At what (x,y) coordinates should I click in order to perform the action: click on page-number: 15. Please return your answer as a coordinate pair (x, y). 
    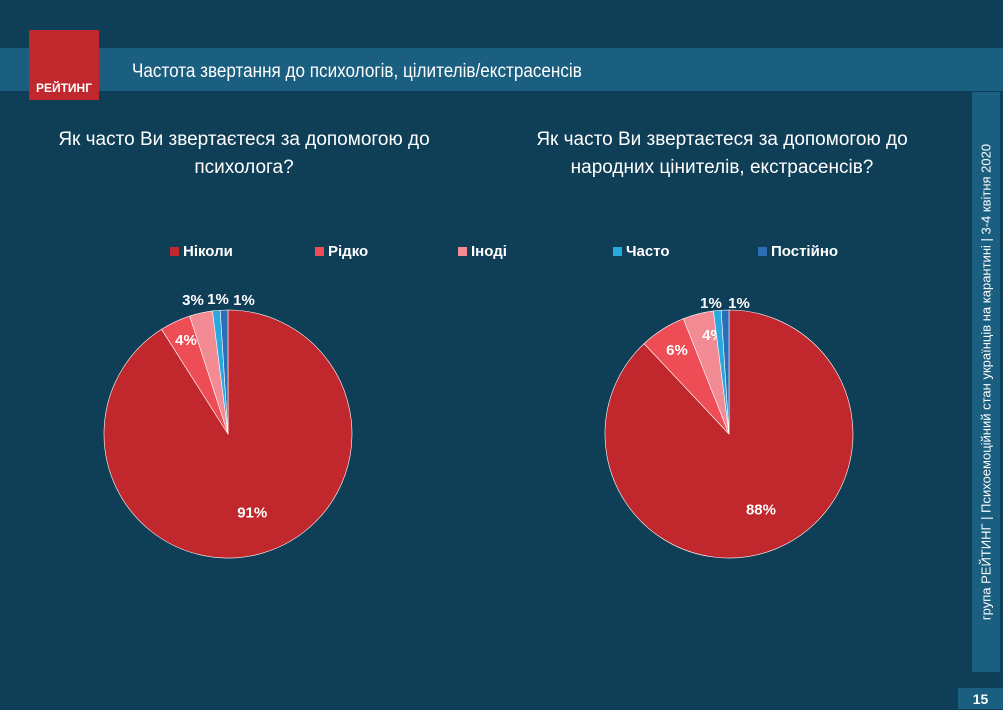
    Looking at the image, I should click on (980, 698).